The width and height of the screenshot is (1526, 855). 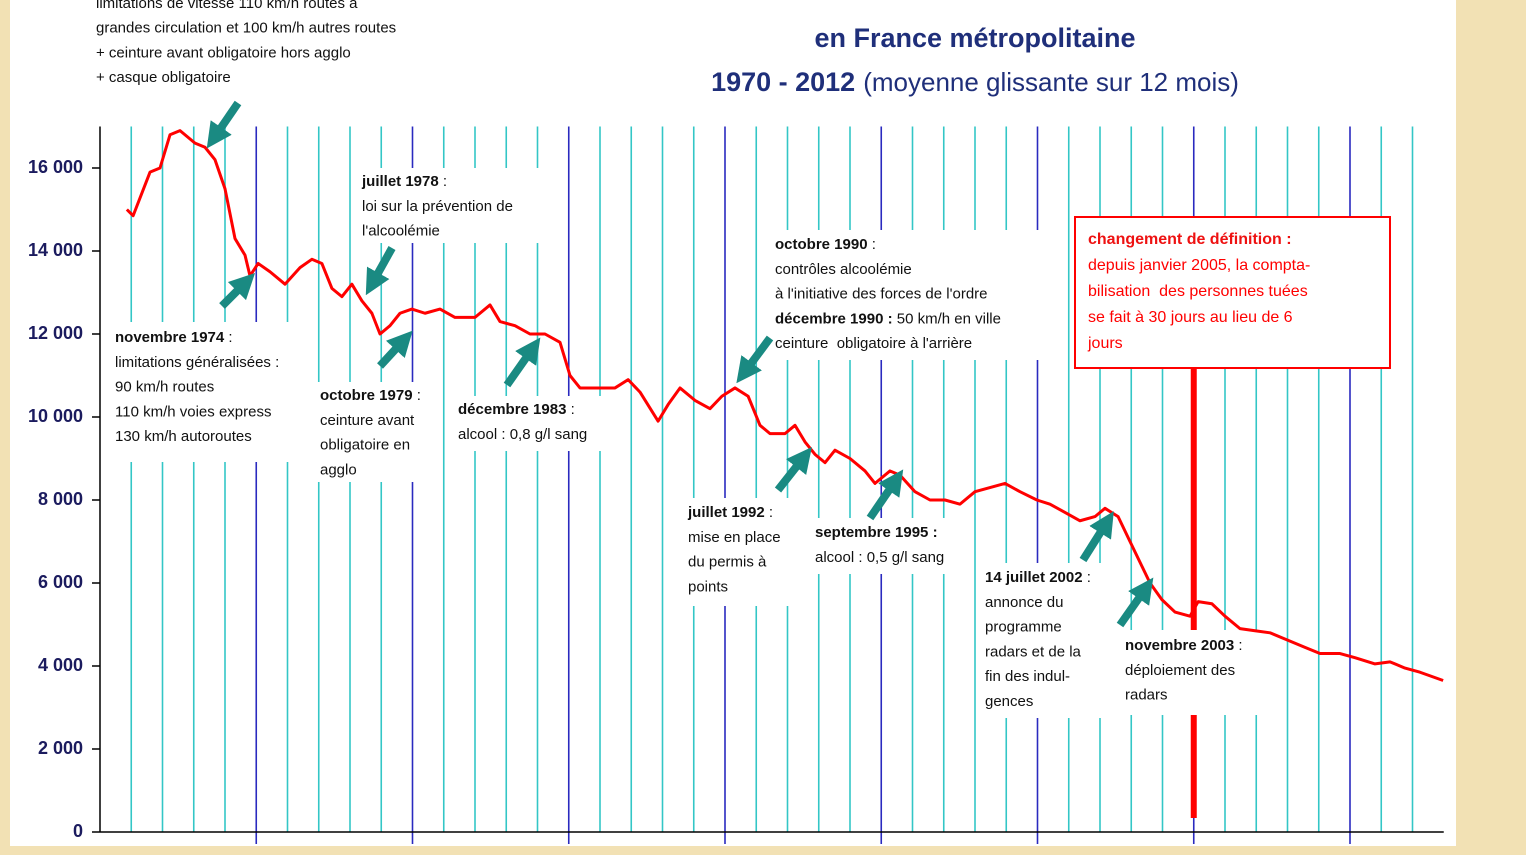 What do you see at coordinates (947, 318) in the screenshot?
I see `annotation-text: 50 km/h en ville` at bounding box center [947, 318].